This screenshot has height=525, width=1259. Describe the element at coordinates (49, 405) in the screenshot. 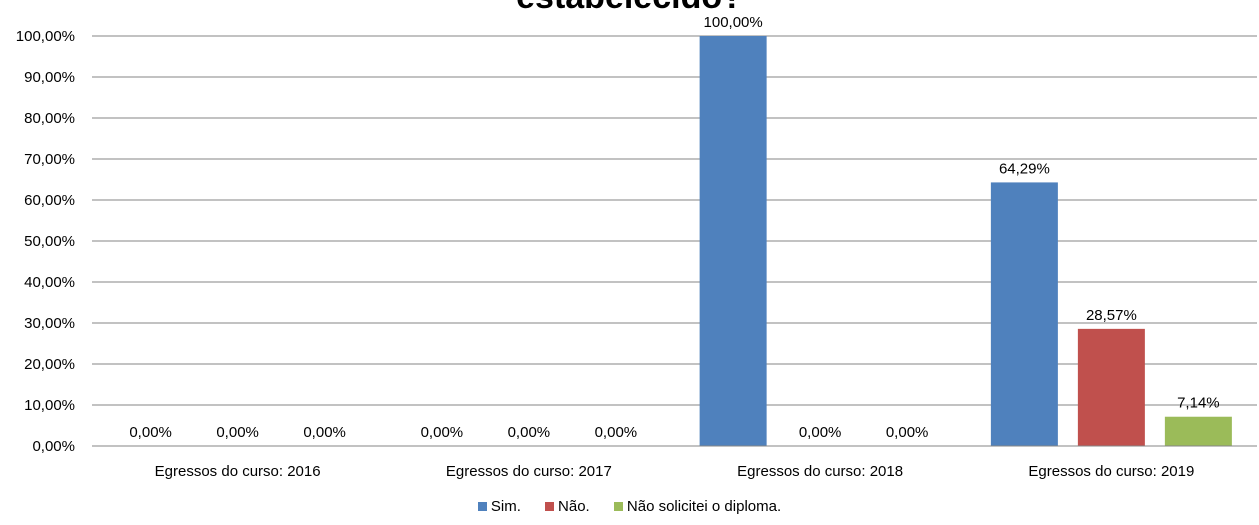

I see `y-tick-label: 10,00%` at that location.